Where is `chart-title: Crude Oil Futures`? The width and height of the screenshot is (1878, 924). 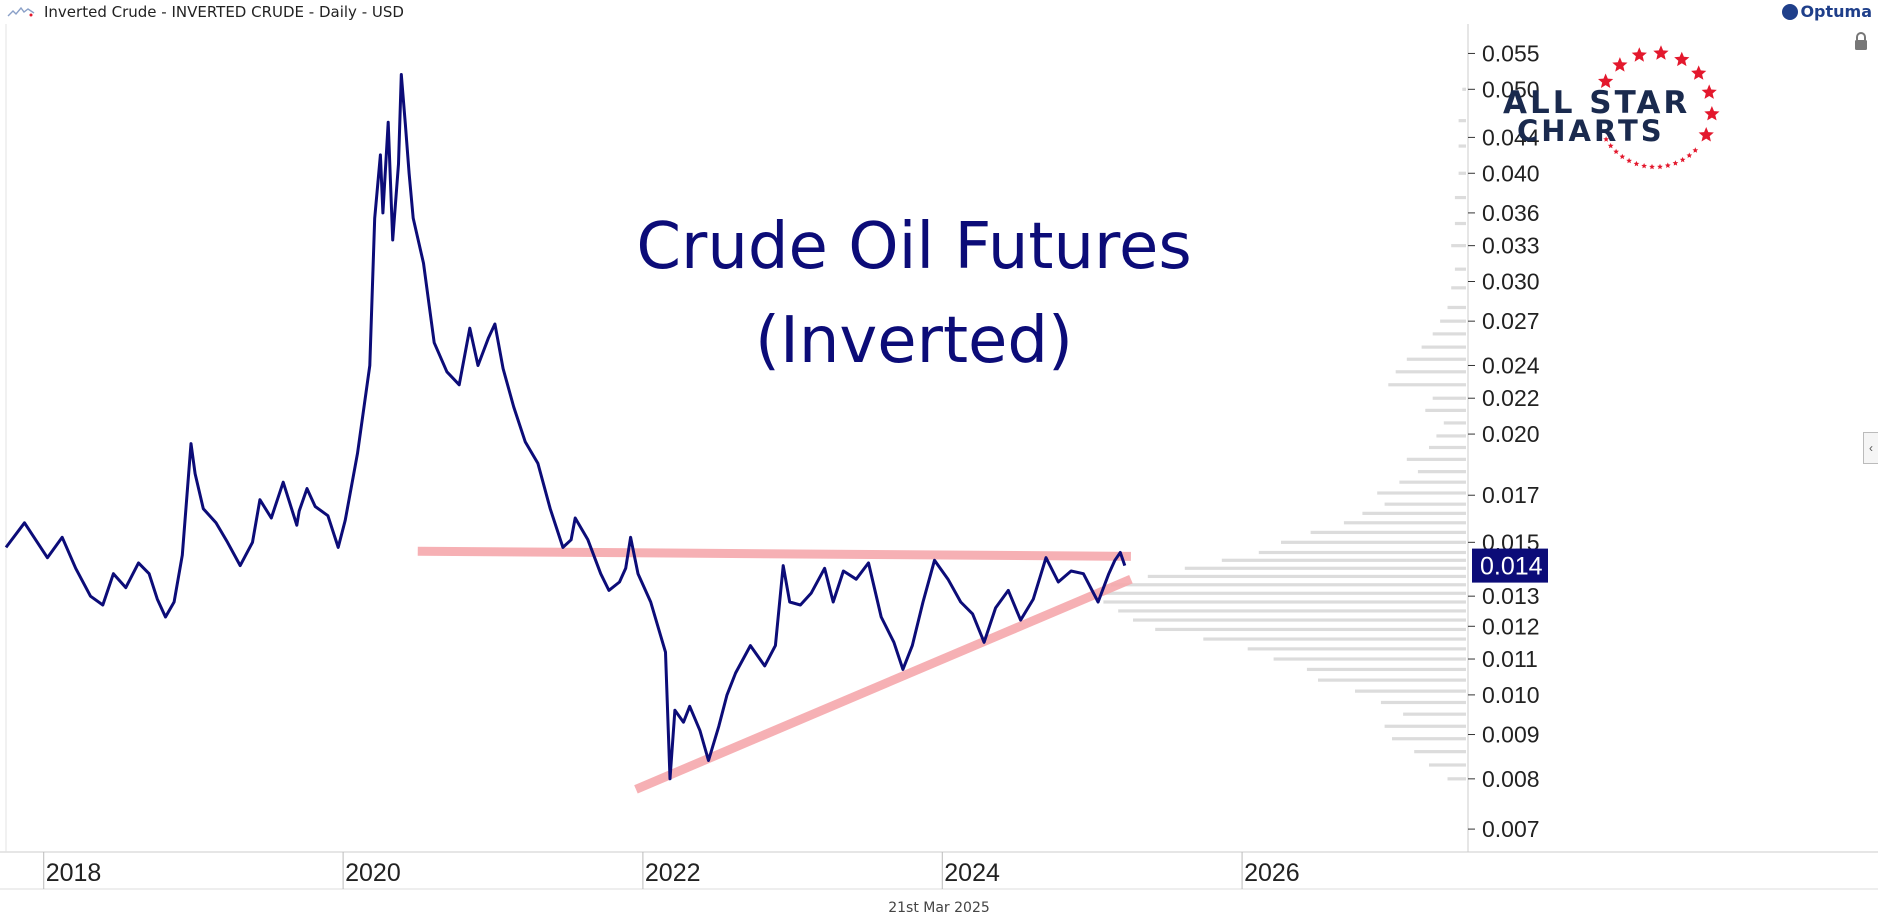
chart-title: Crude Oil Futures is located at coordinates (913, 247).